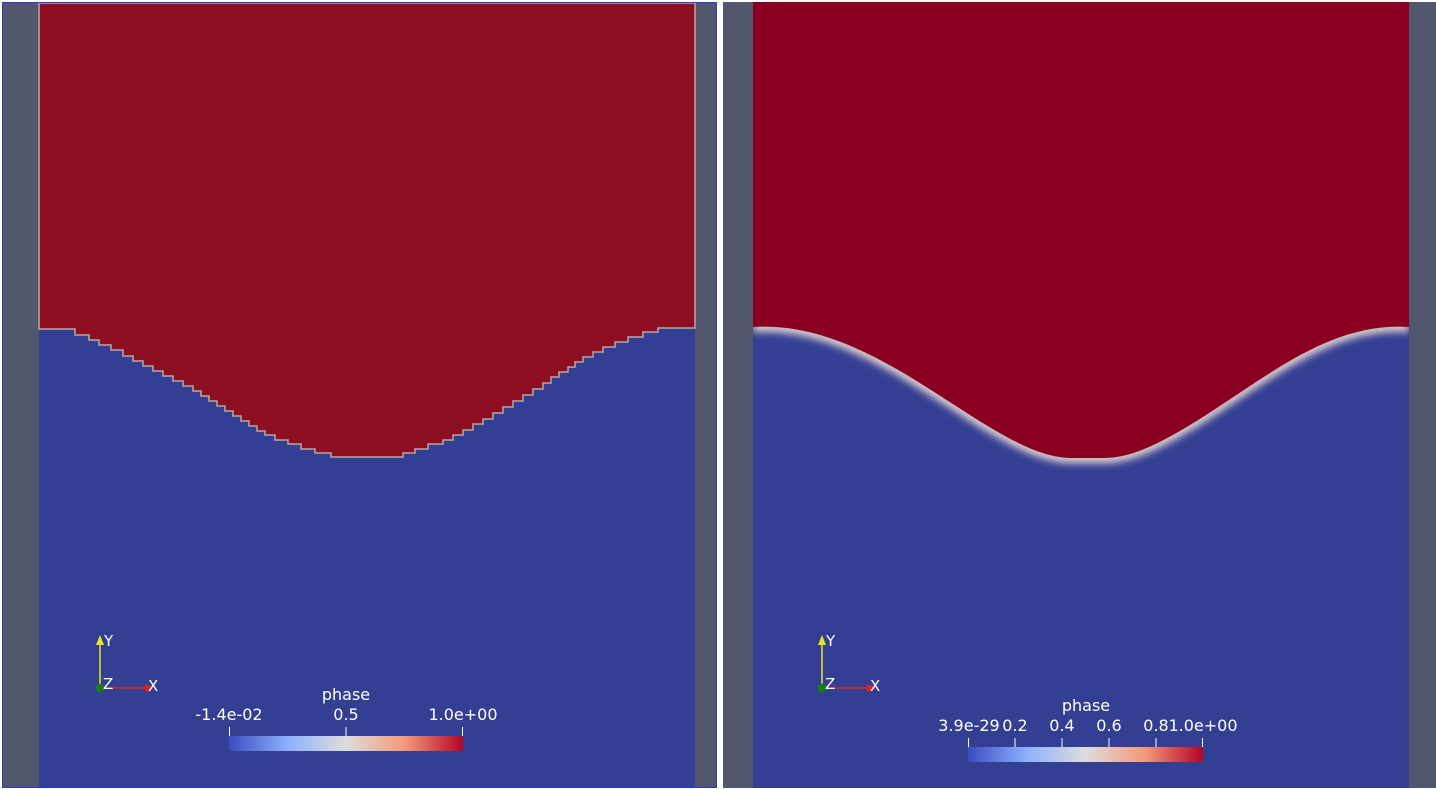 The height and width of the screenshot is (789, 1436). I want to click on colorbar-tick-label: 0.6, so click(1109, 725).